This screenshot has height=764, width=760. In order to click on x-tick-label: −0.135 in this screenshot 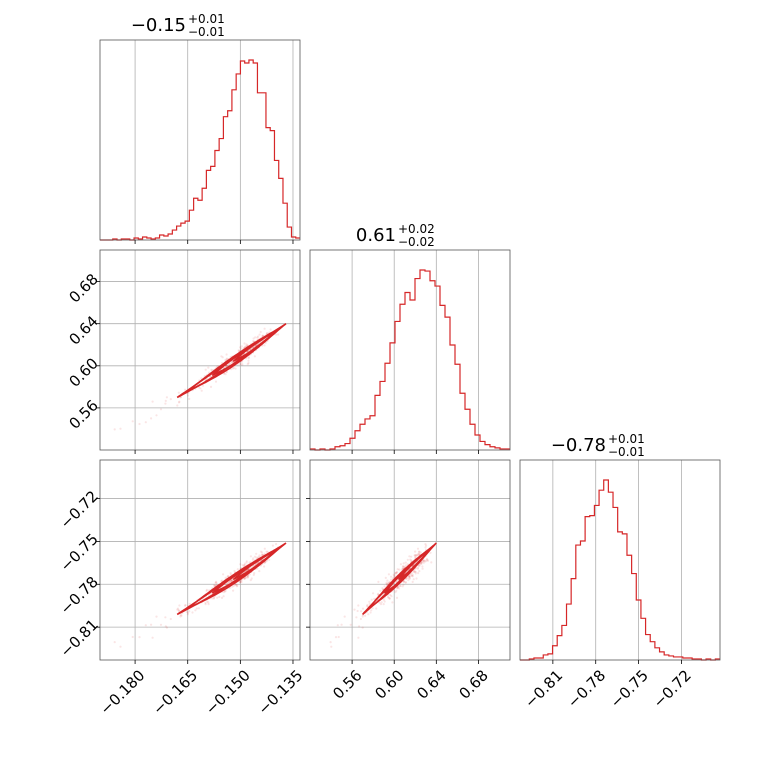, I will do `click(280, 692)`.